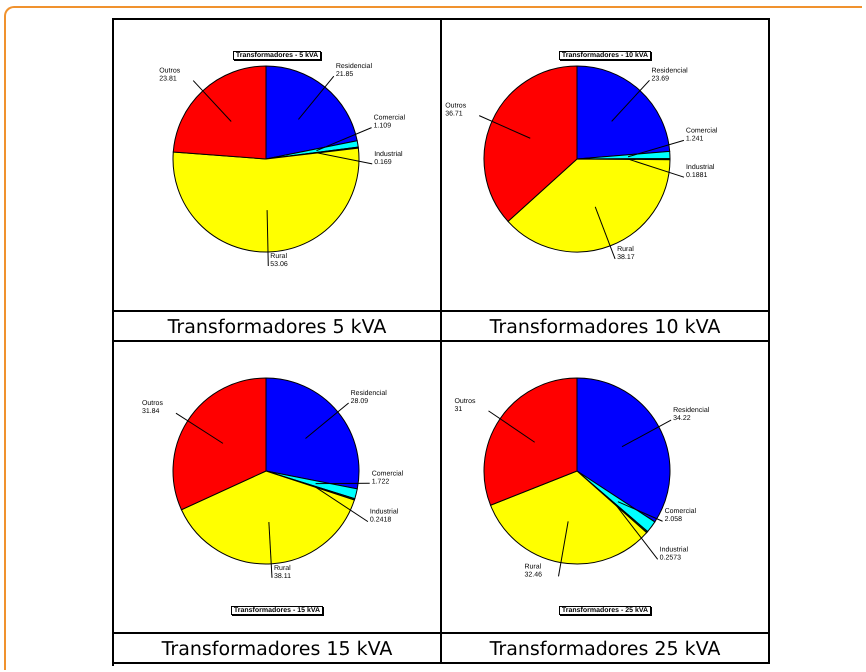  I want to click on text: Transformadores 5 kVA, so click(277, 327).